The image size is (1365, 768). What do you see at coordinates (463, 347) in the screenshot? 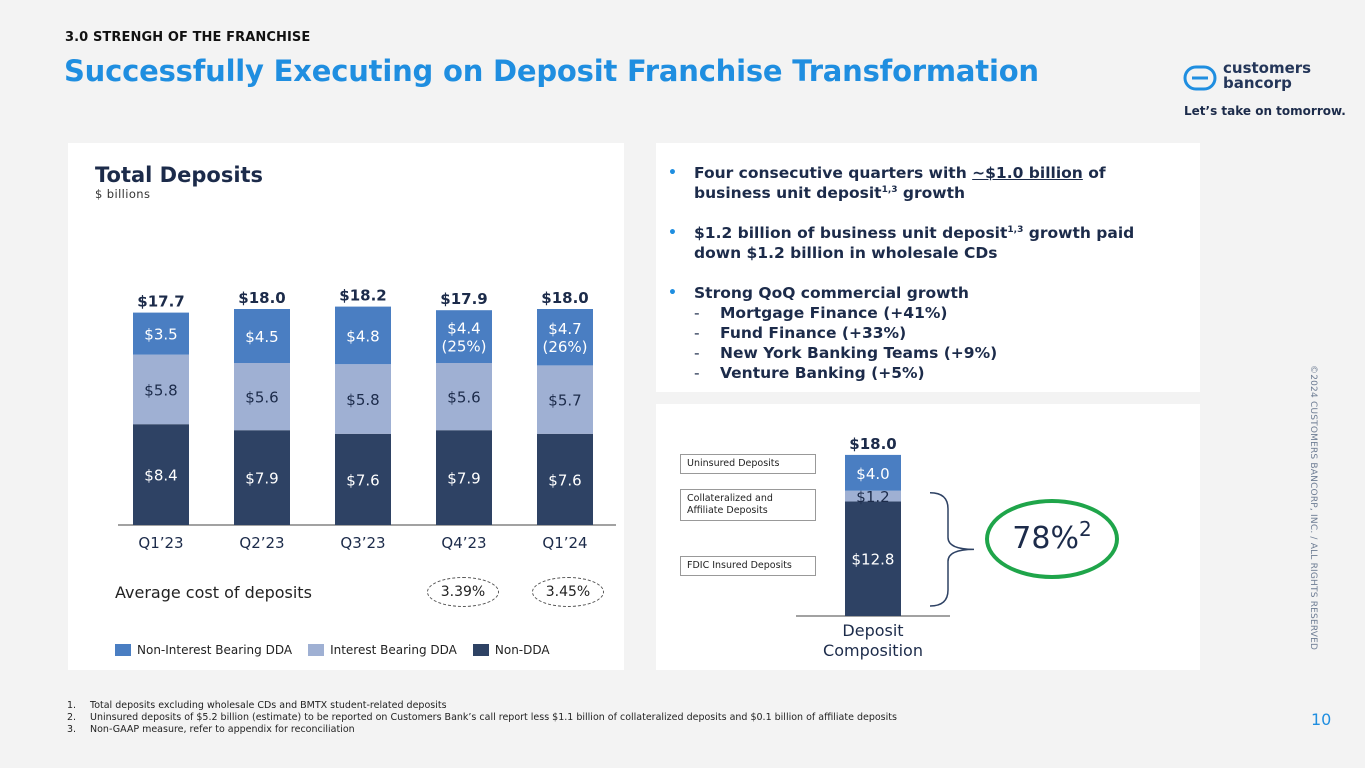
I see `data-label-percent: (25%)` at bounding box center [463, 347].